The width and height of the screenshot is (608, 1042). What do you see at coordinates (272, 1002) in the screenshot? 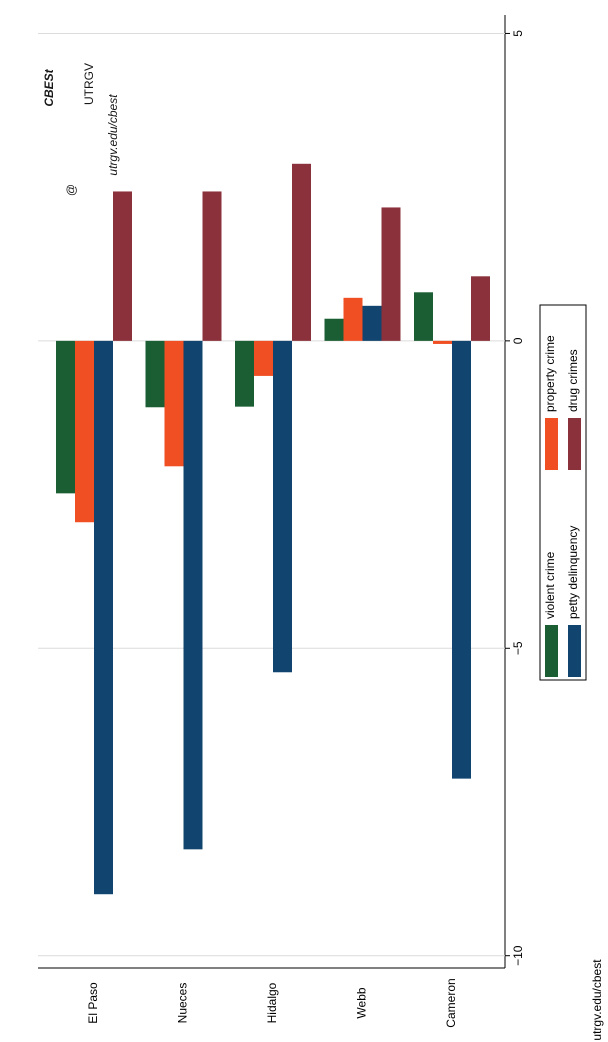
I see `x-tick-label: Hidalgo` at bounding box center [272, 1002].